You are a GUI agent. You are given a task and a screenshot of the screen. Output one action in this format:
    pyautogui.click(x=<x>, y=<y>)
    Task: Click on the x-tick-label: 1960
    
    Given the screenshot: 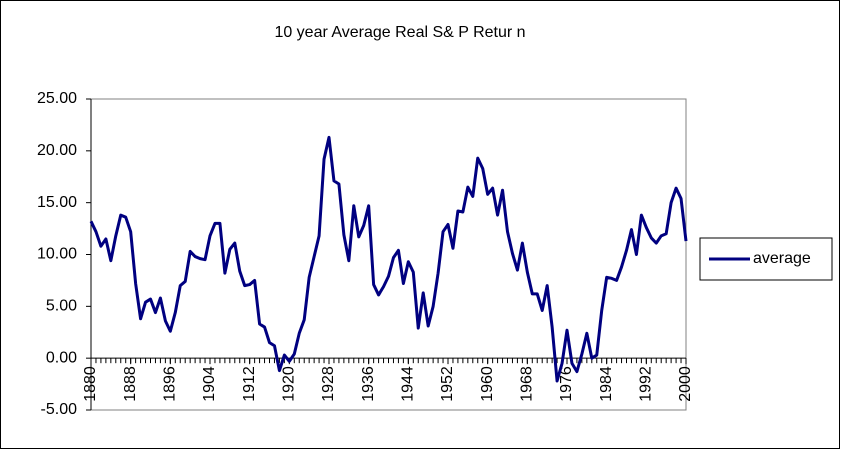 What is the action you would take?
    pyautogui.click(x=487, y=384)
    